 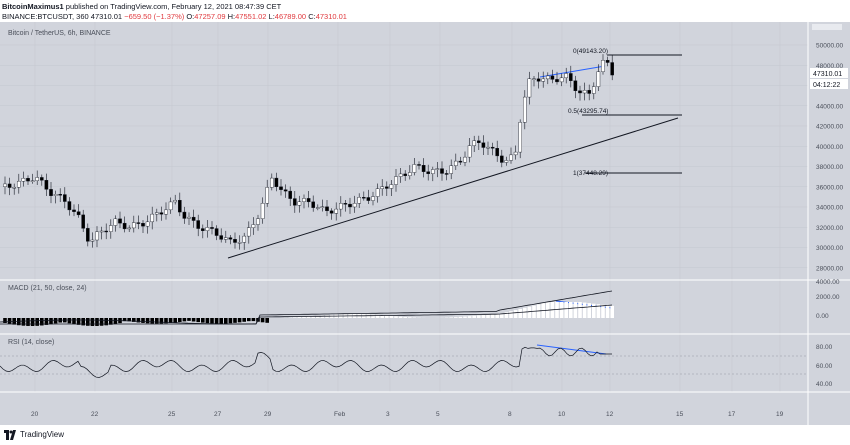 I want to click on macd-line, so click(x=306, y=307).